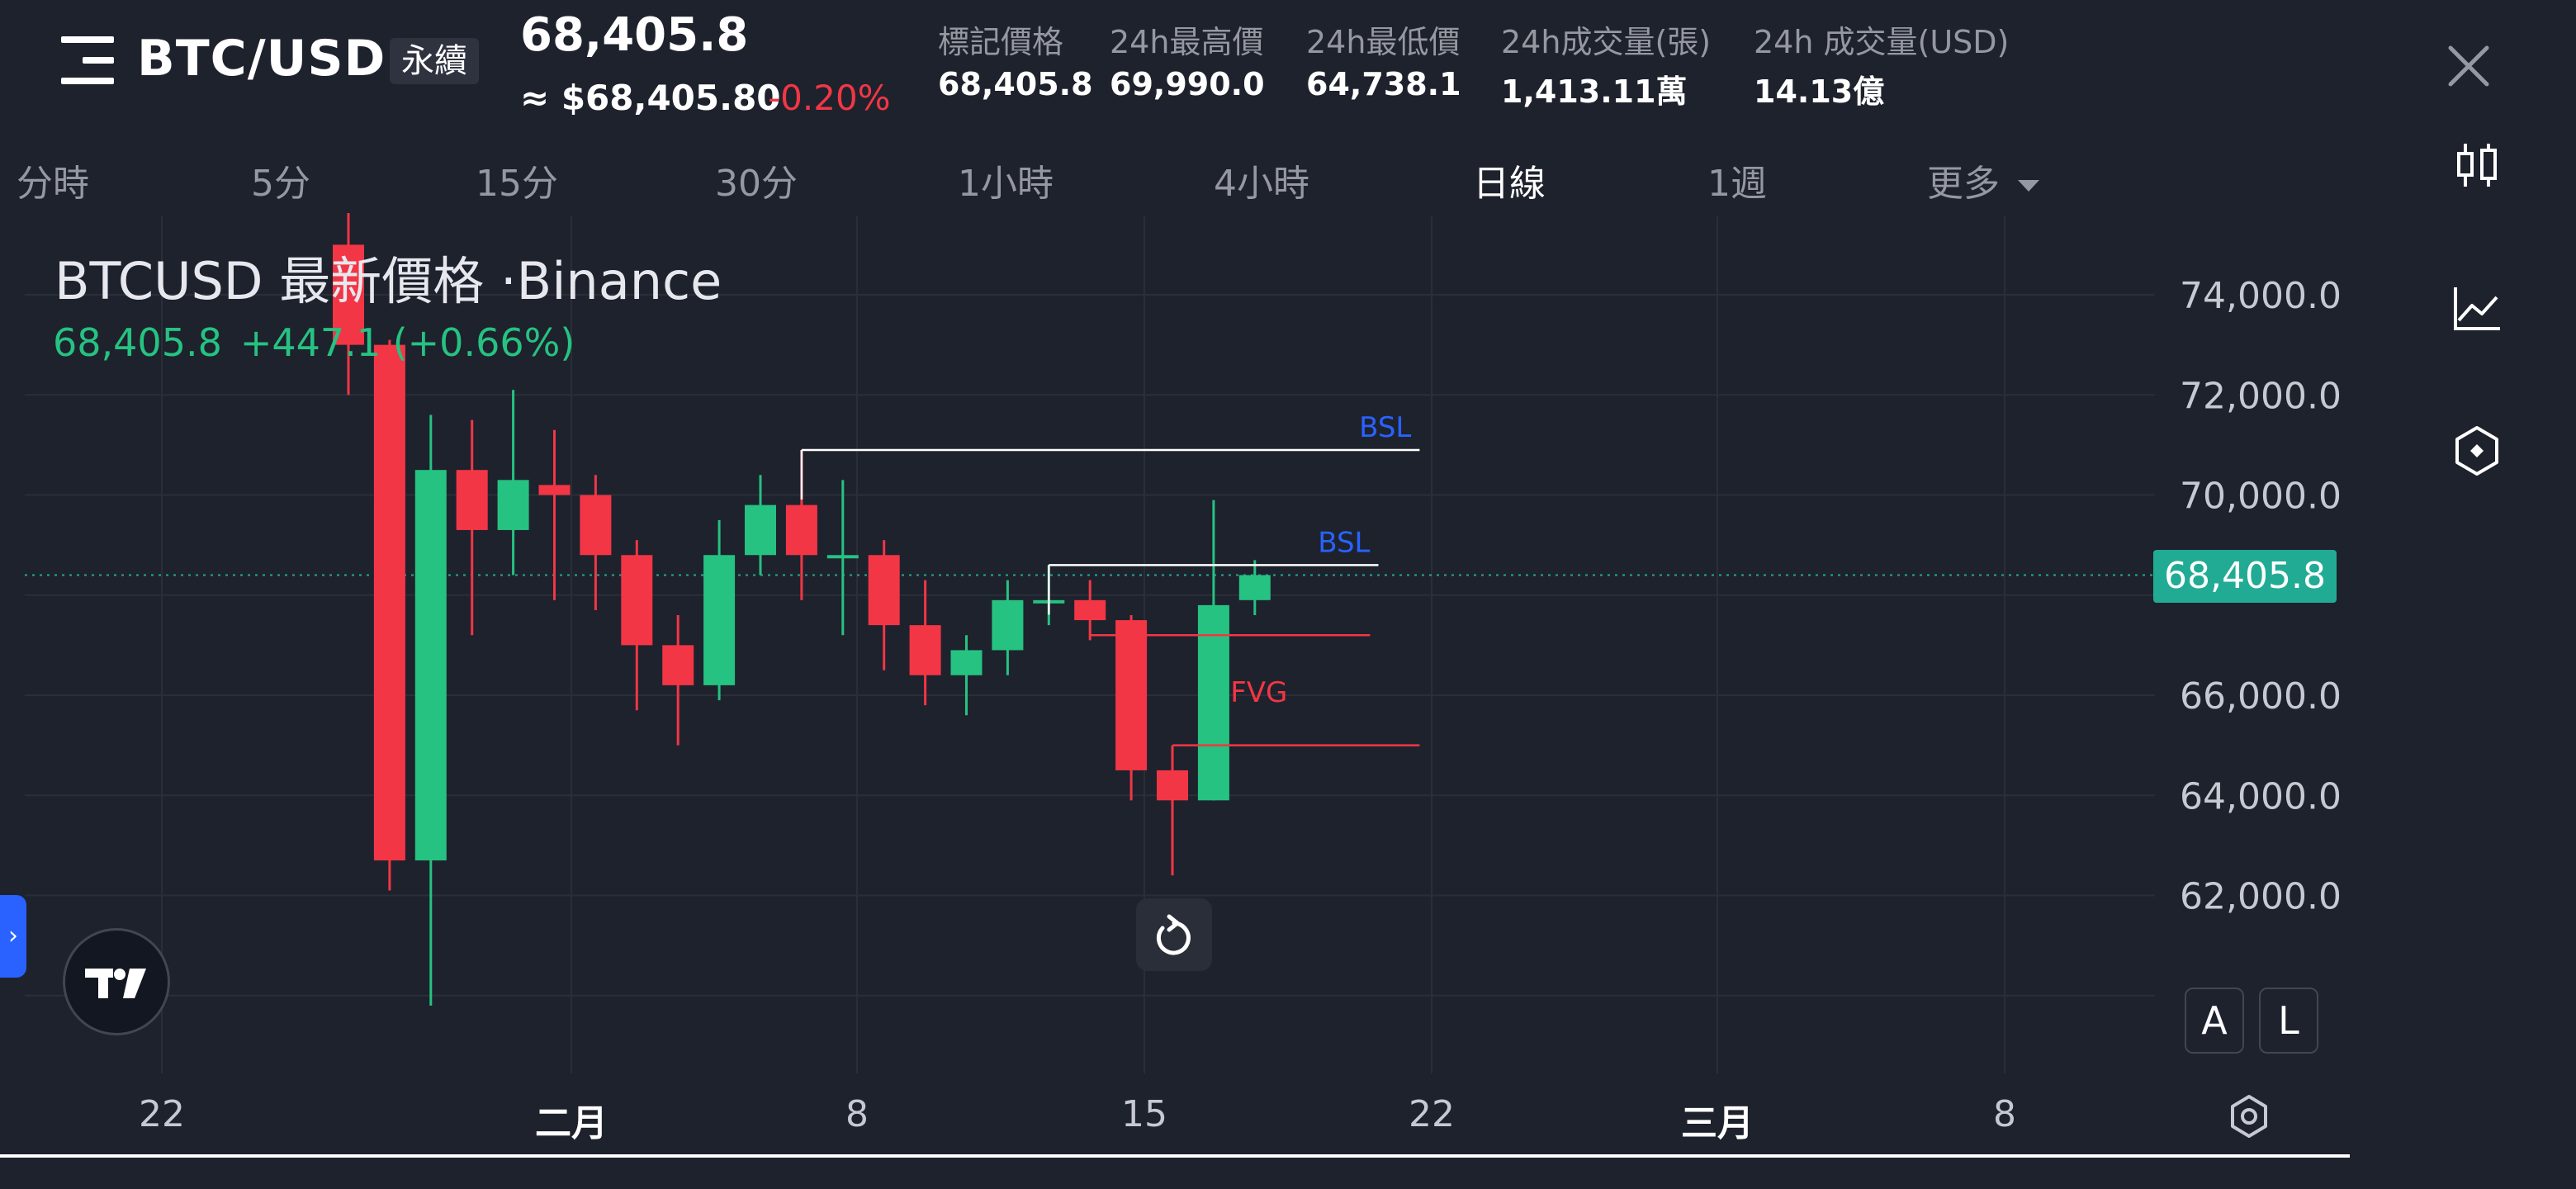 This screenshot has width=2576, height=1189. I want to click on candlestick-icon, so click(2477, 165).